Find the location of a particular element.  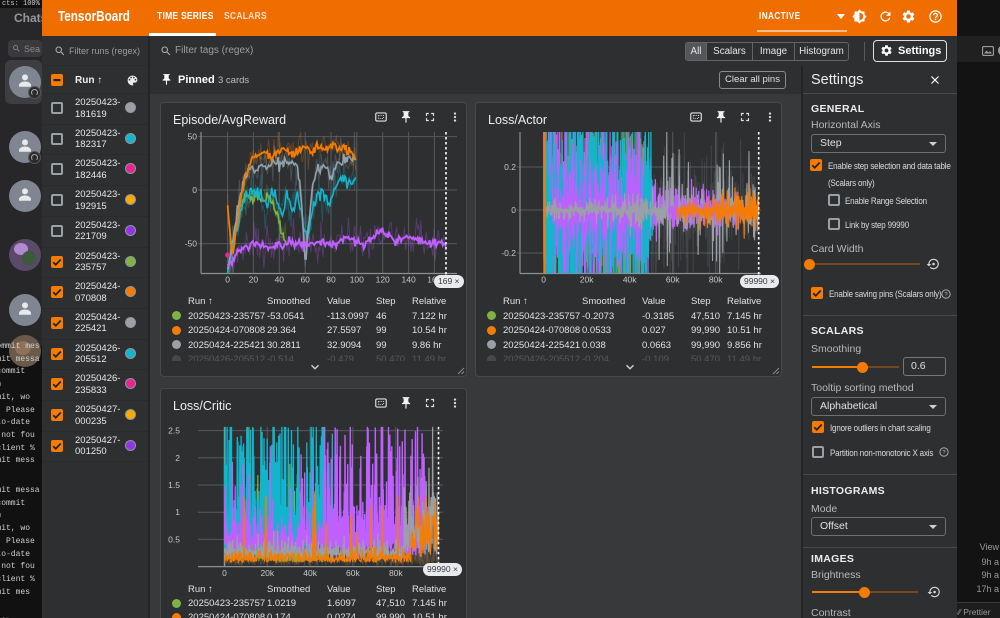

svg-text: 0.5 is located at coordinates (174, 539).